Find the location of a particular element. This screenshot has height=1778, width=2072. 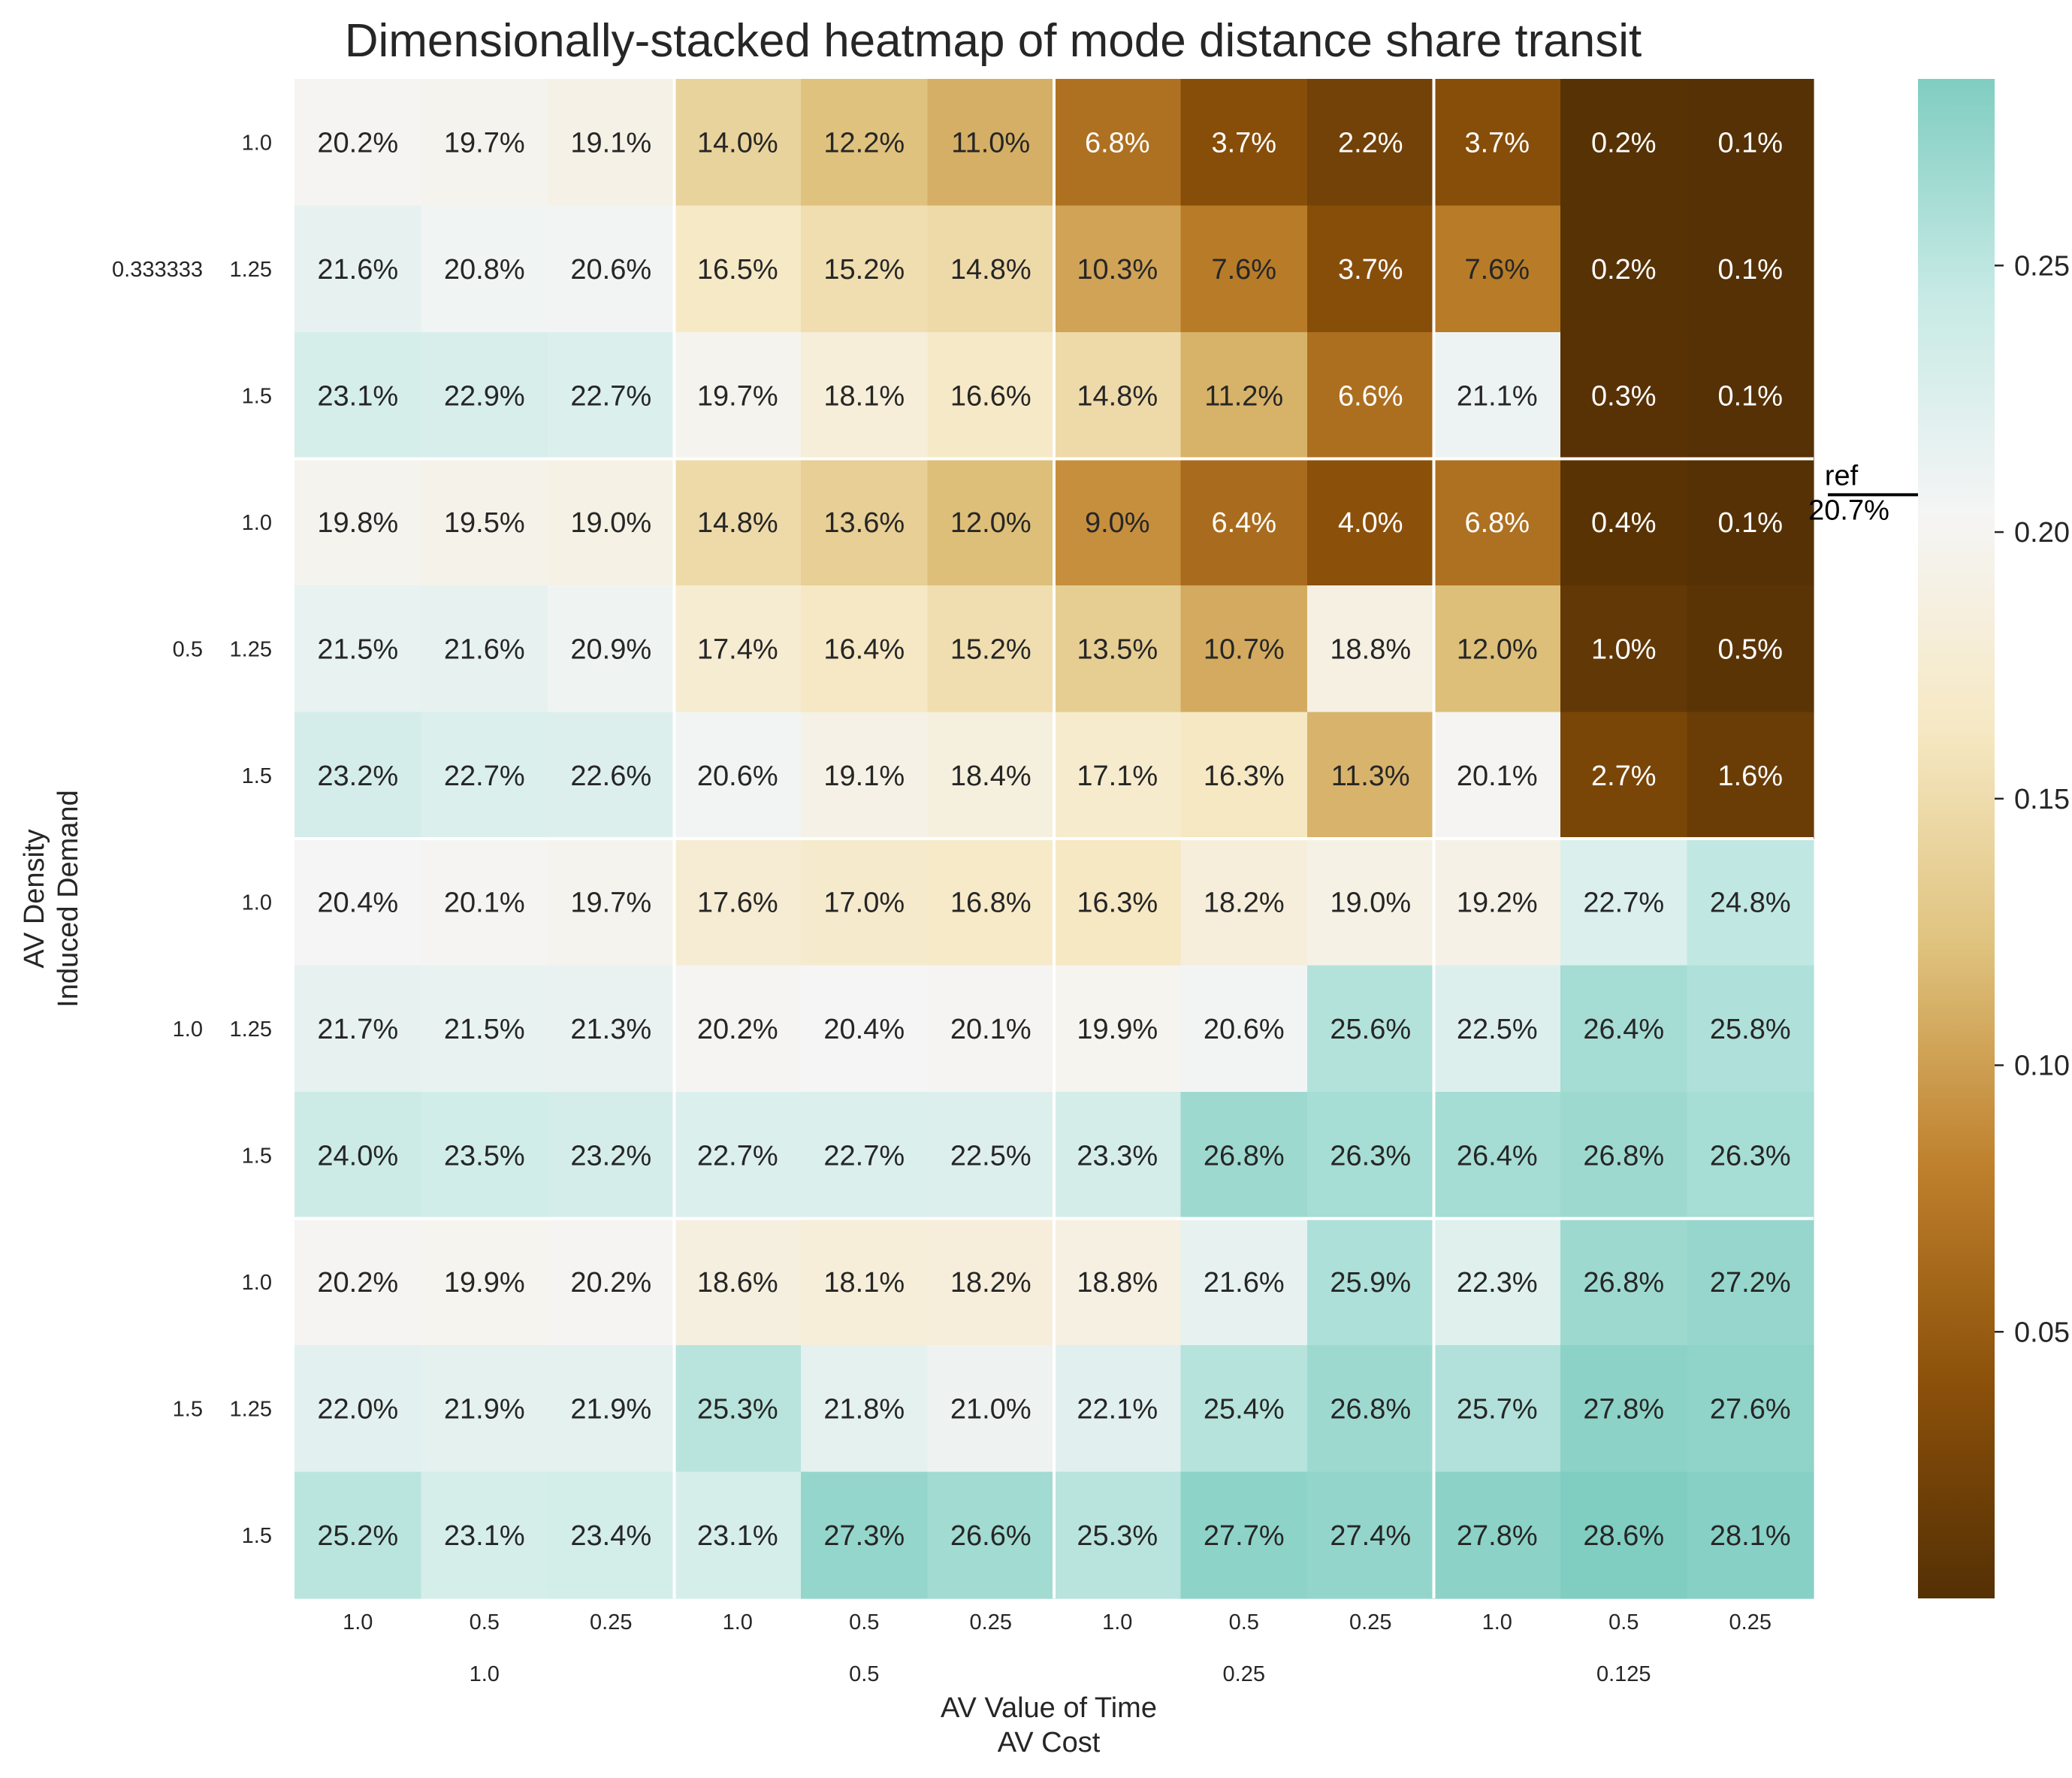

cell-value-label: 20.2% is located at coordinates (610, 1283).